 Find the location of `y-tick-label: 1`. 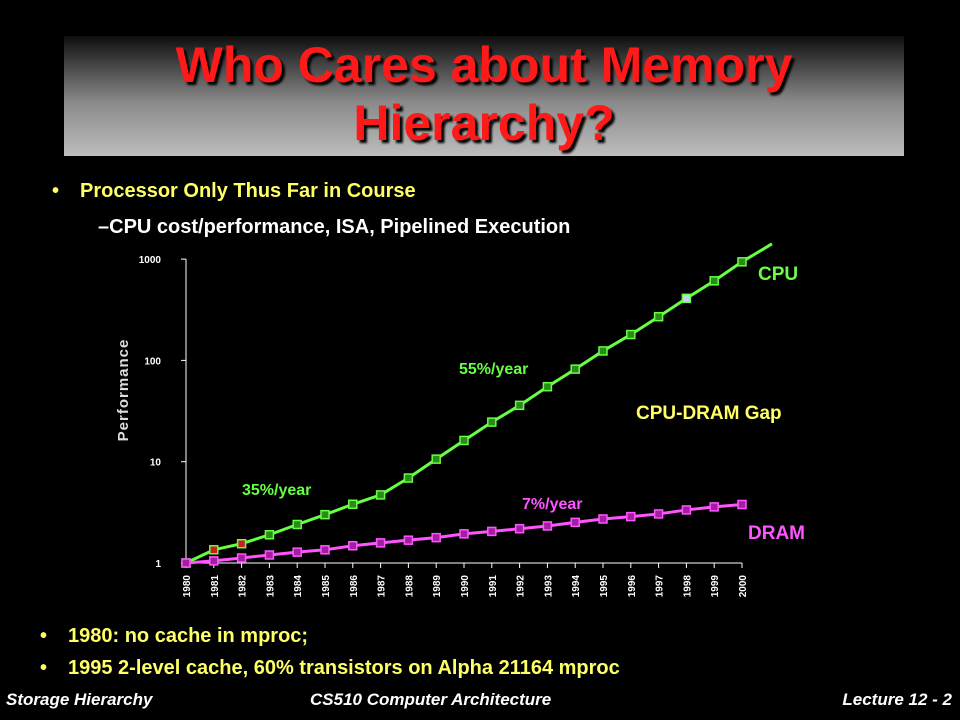

y-tick-label: 1 is located at coordinates (158, 564).